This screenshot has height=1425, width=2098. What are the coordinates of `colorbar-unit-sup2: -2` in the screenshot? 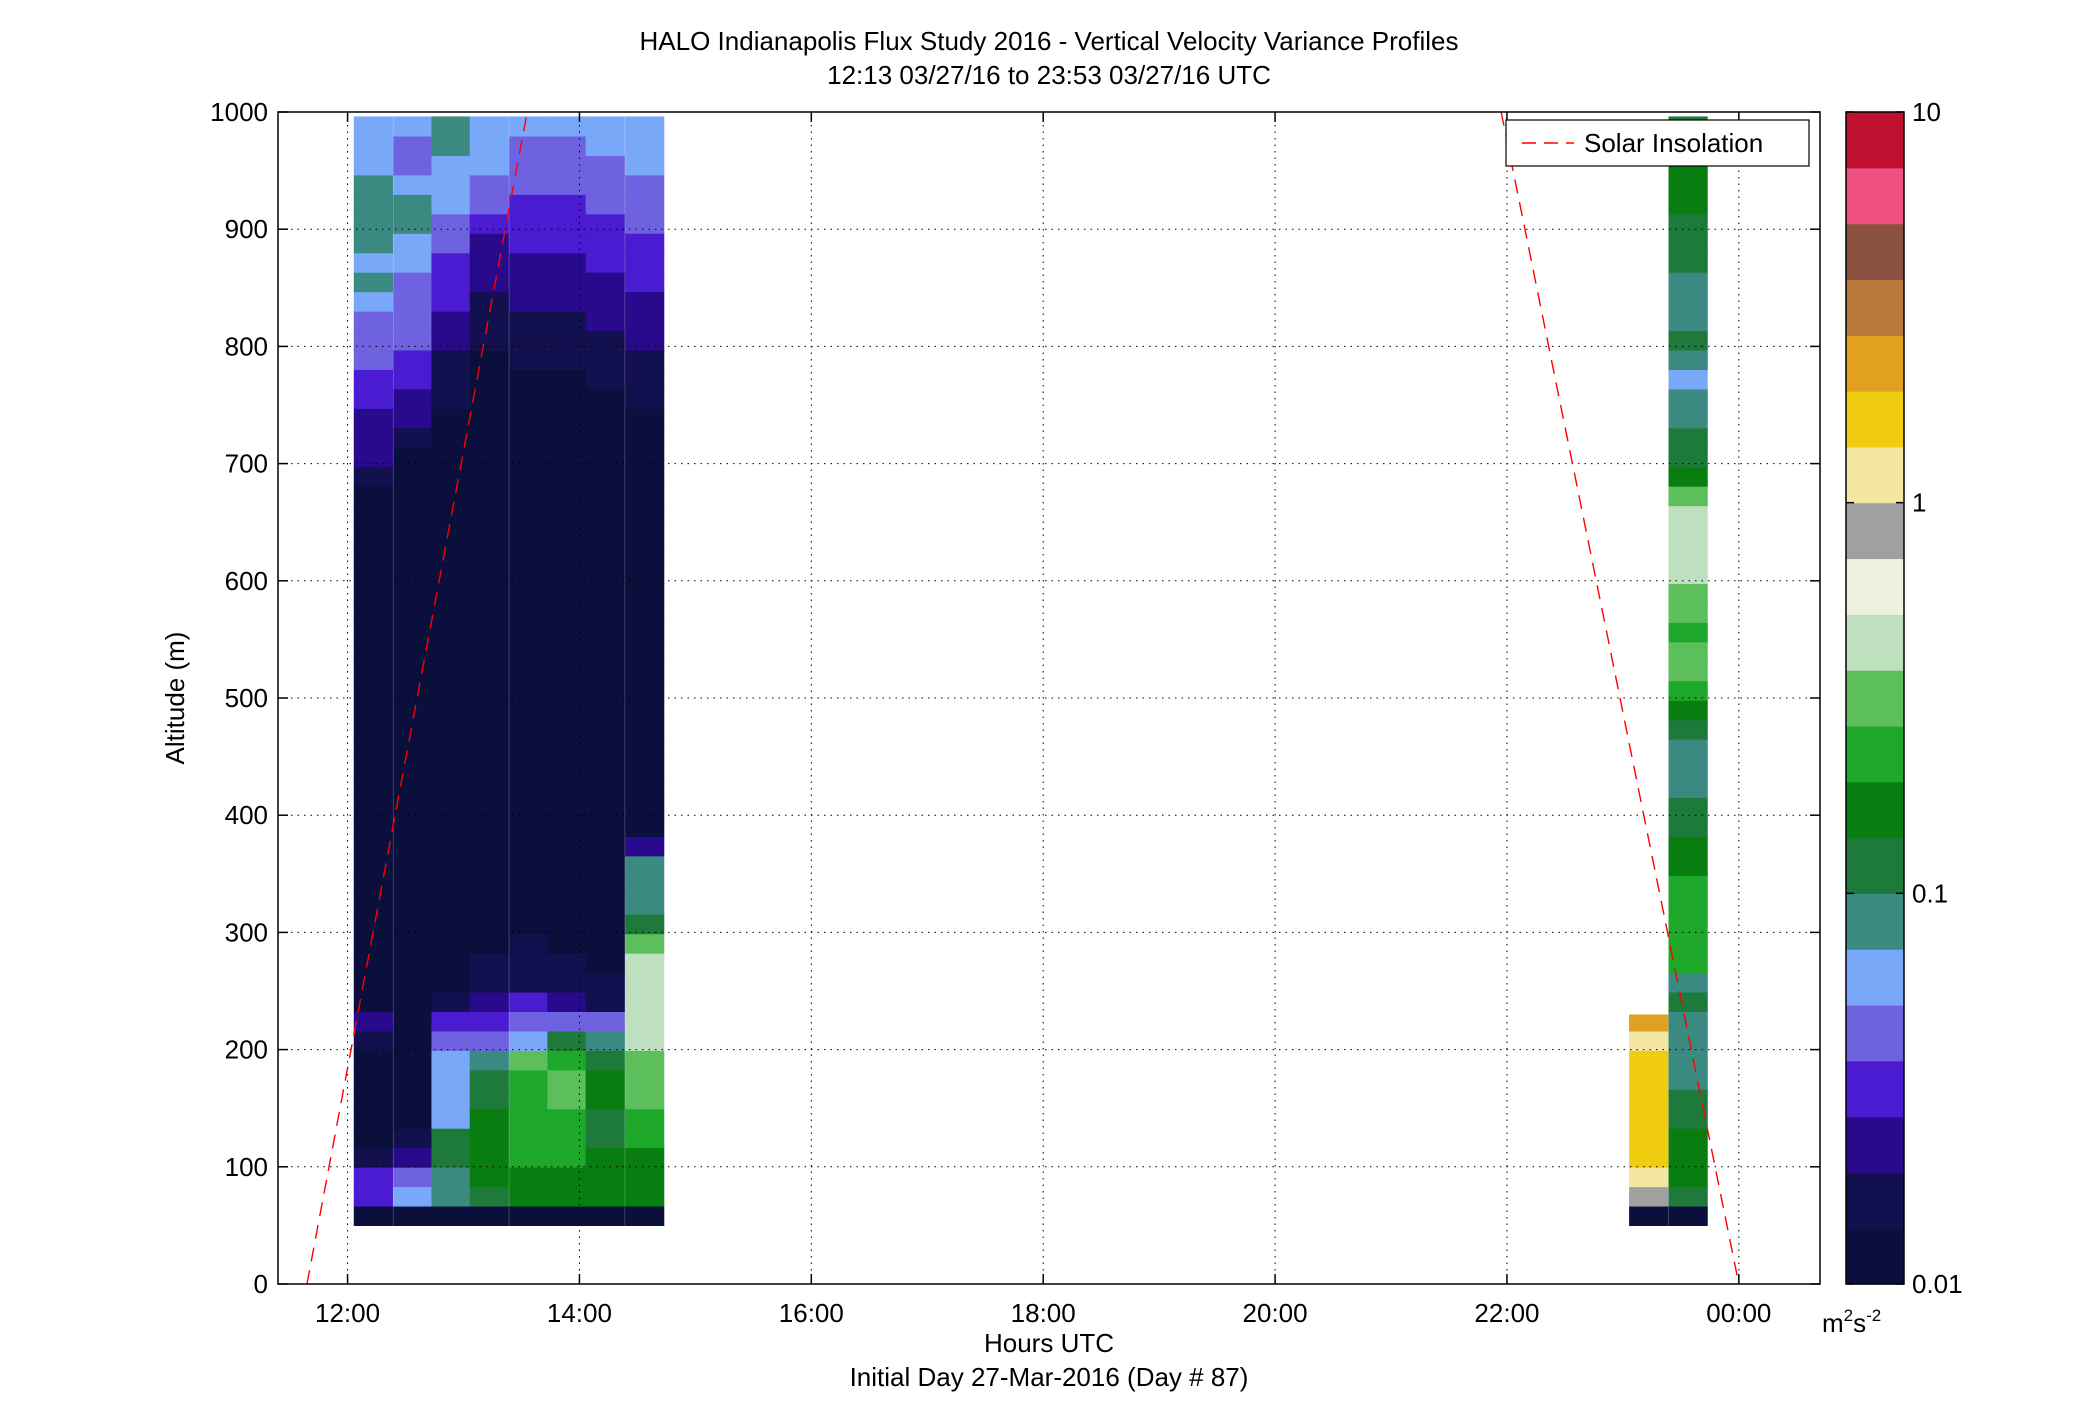 It's located at (1873, 1315).